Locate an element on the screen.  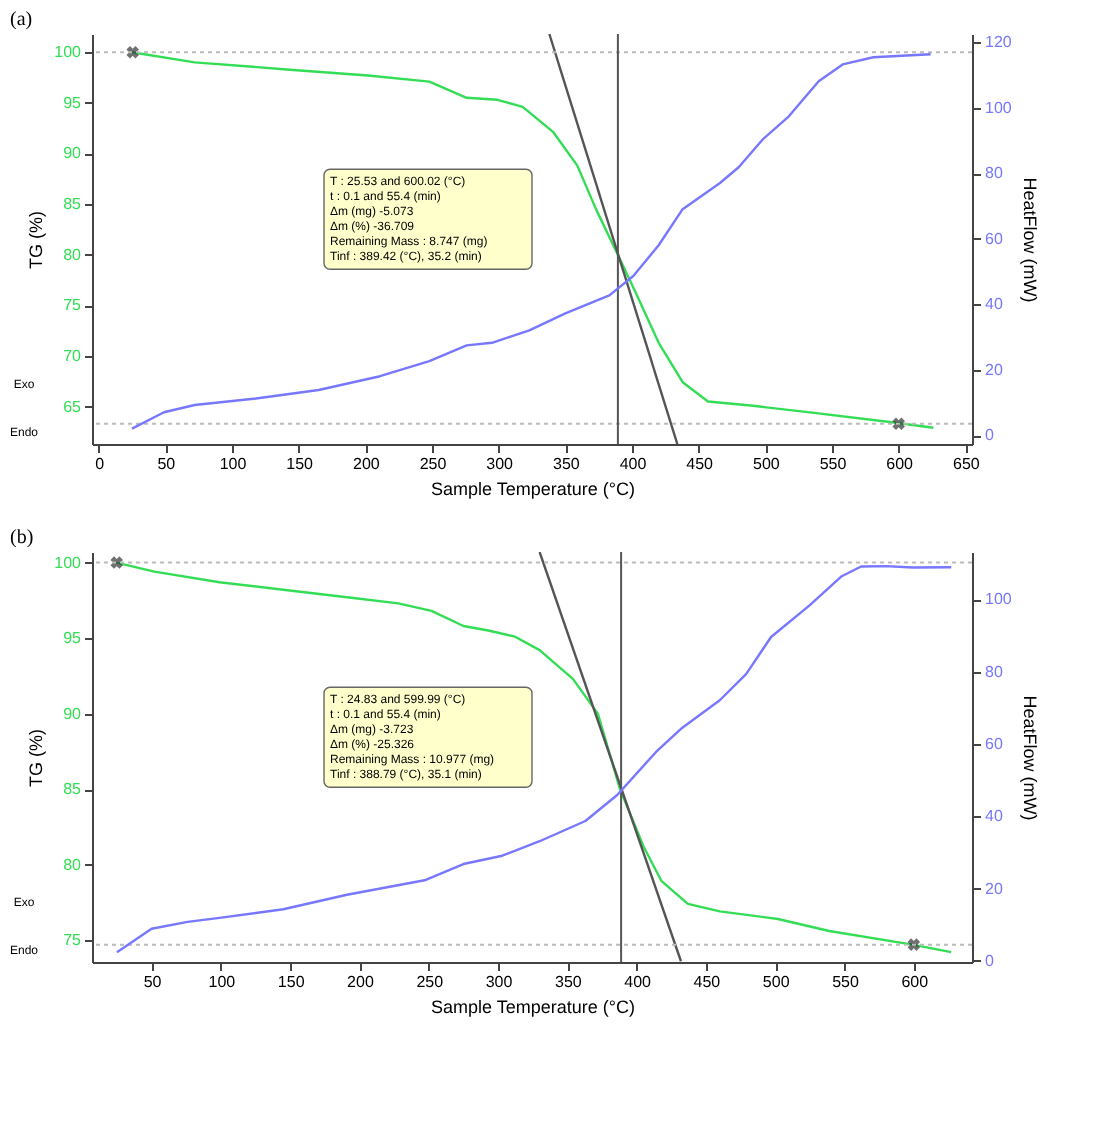
x-tick-label: 650 is located at coordinates (966, 464).